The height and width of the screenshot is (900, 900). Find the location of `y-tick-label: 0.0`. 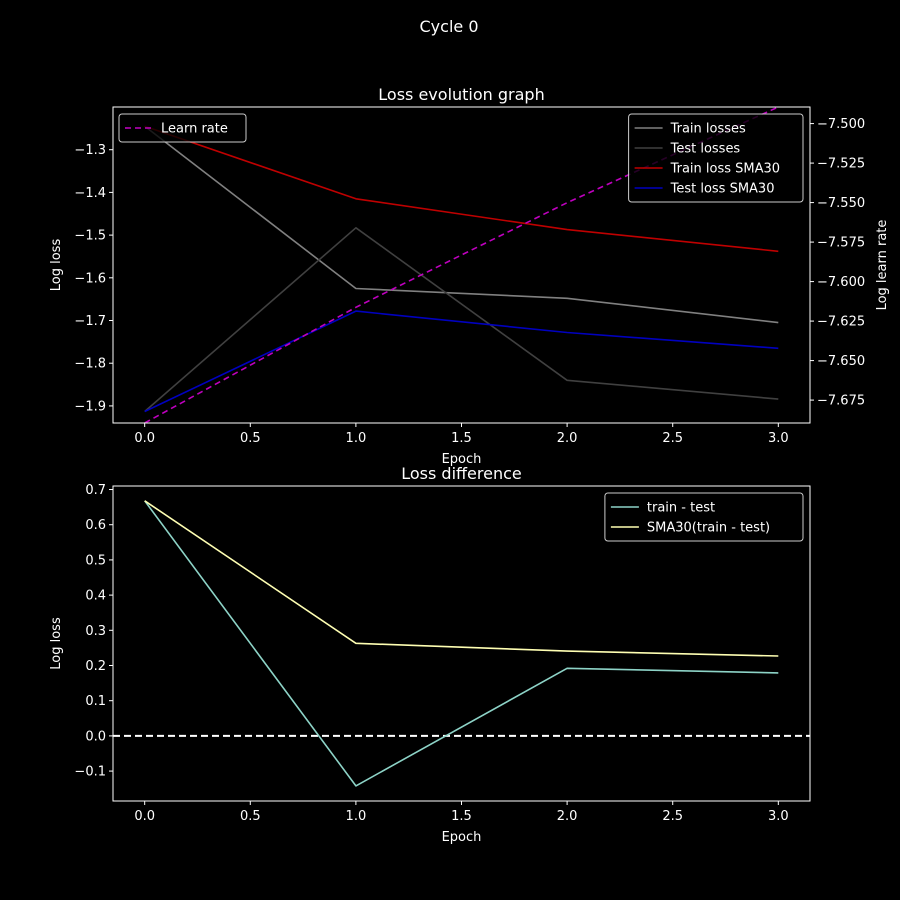

y-tick-label: 0.0 is located at coordinates (95, 736).